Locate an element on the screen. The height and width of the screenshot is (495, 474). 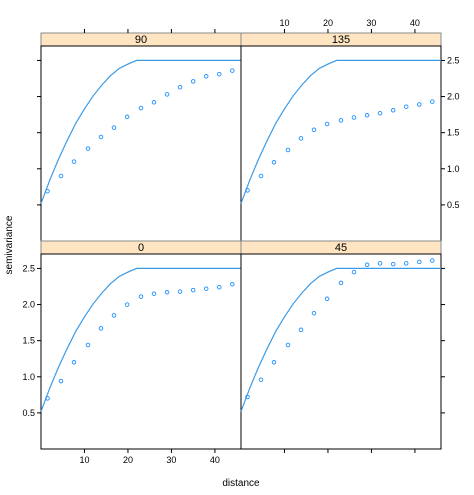
y-axis-label: semivariance is located at coordinates (9, 244).